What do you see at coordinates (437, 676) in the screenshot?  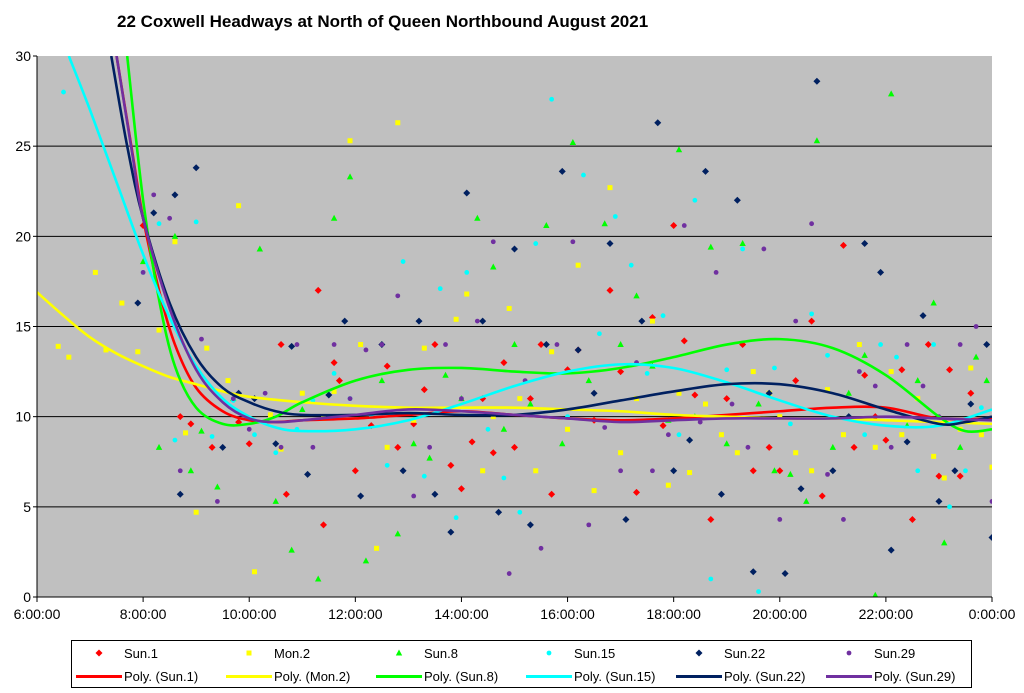 I see `legend-item-poly-sun-8: Poly. (Sun.8)` at bounding box center [437, 676].